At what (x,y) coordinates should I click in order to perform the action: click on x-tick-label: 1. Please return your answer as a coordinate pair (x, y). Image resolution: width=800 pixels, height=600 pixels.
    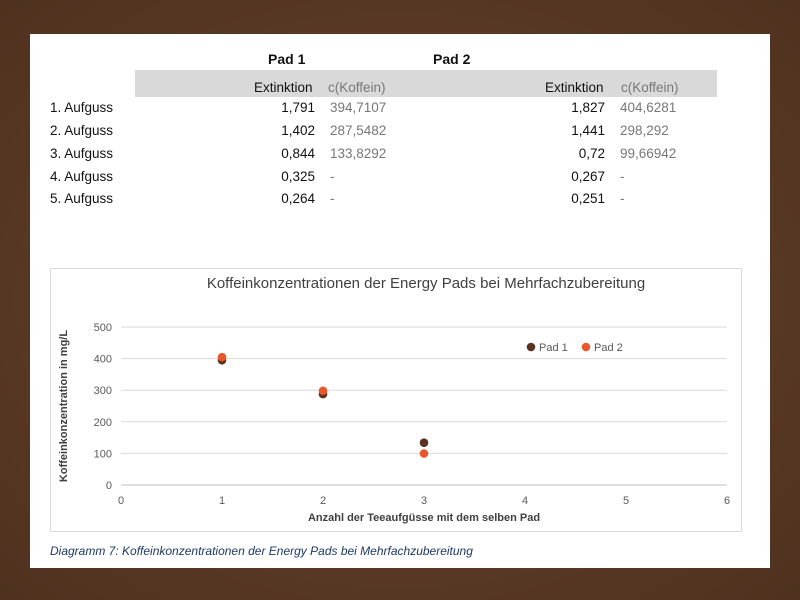
    Looking at the image, I should click on (222, 501).